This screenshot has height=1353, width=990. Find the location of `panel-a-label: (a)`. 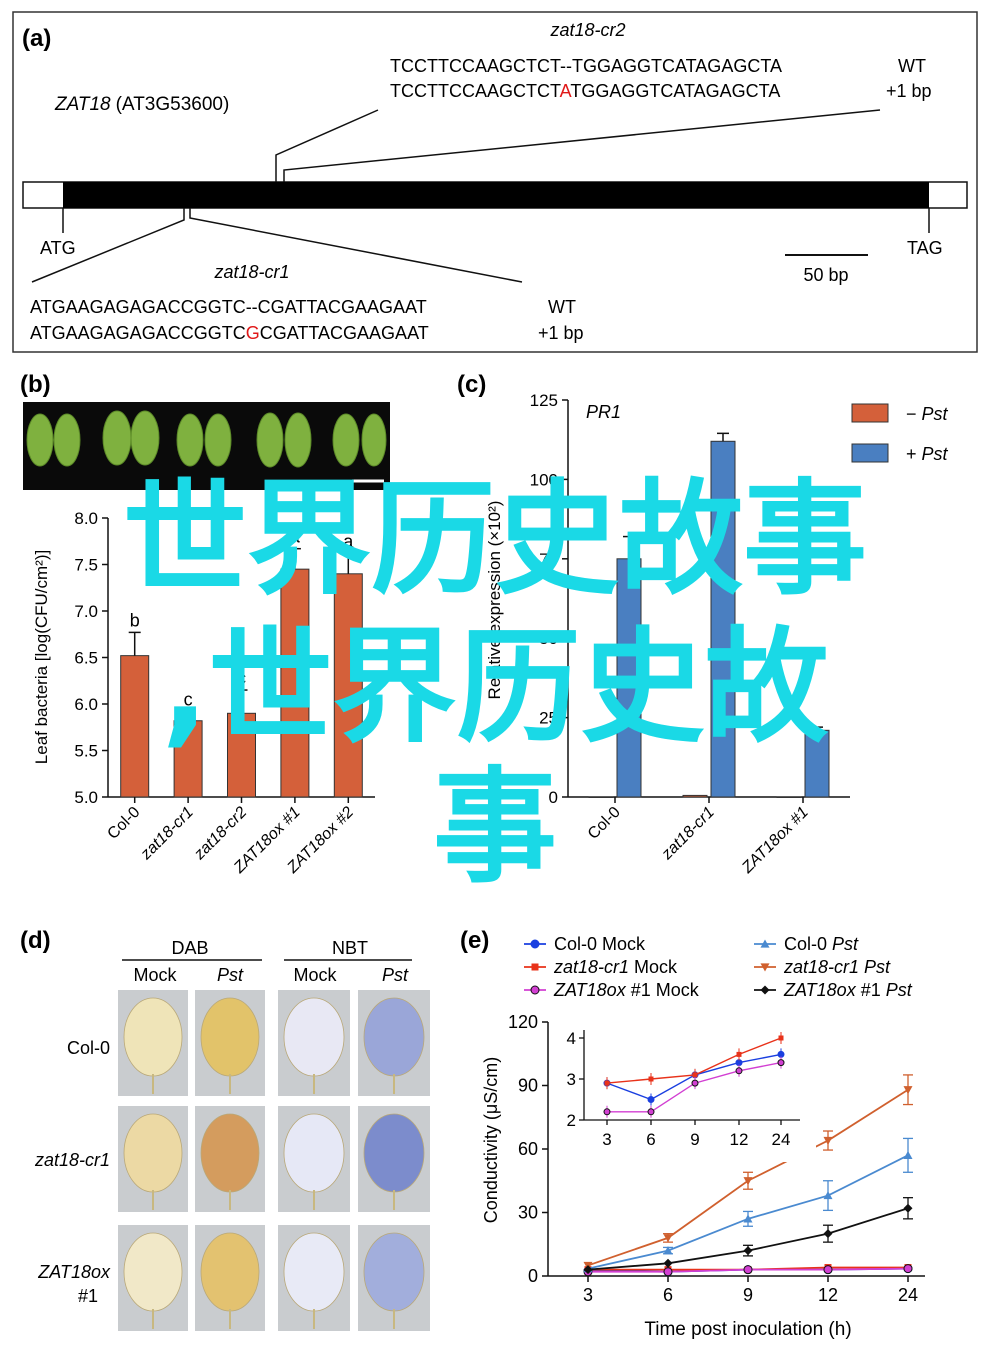

panel-a-label: (a) is located at coordinates (36, 38).